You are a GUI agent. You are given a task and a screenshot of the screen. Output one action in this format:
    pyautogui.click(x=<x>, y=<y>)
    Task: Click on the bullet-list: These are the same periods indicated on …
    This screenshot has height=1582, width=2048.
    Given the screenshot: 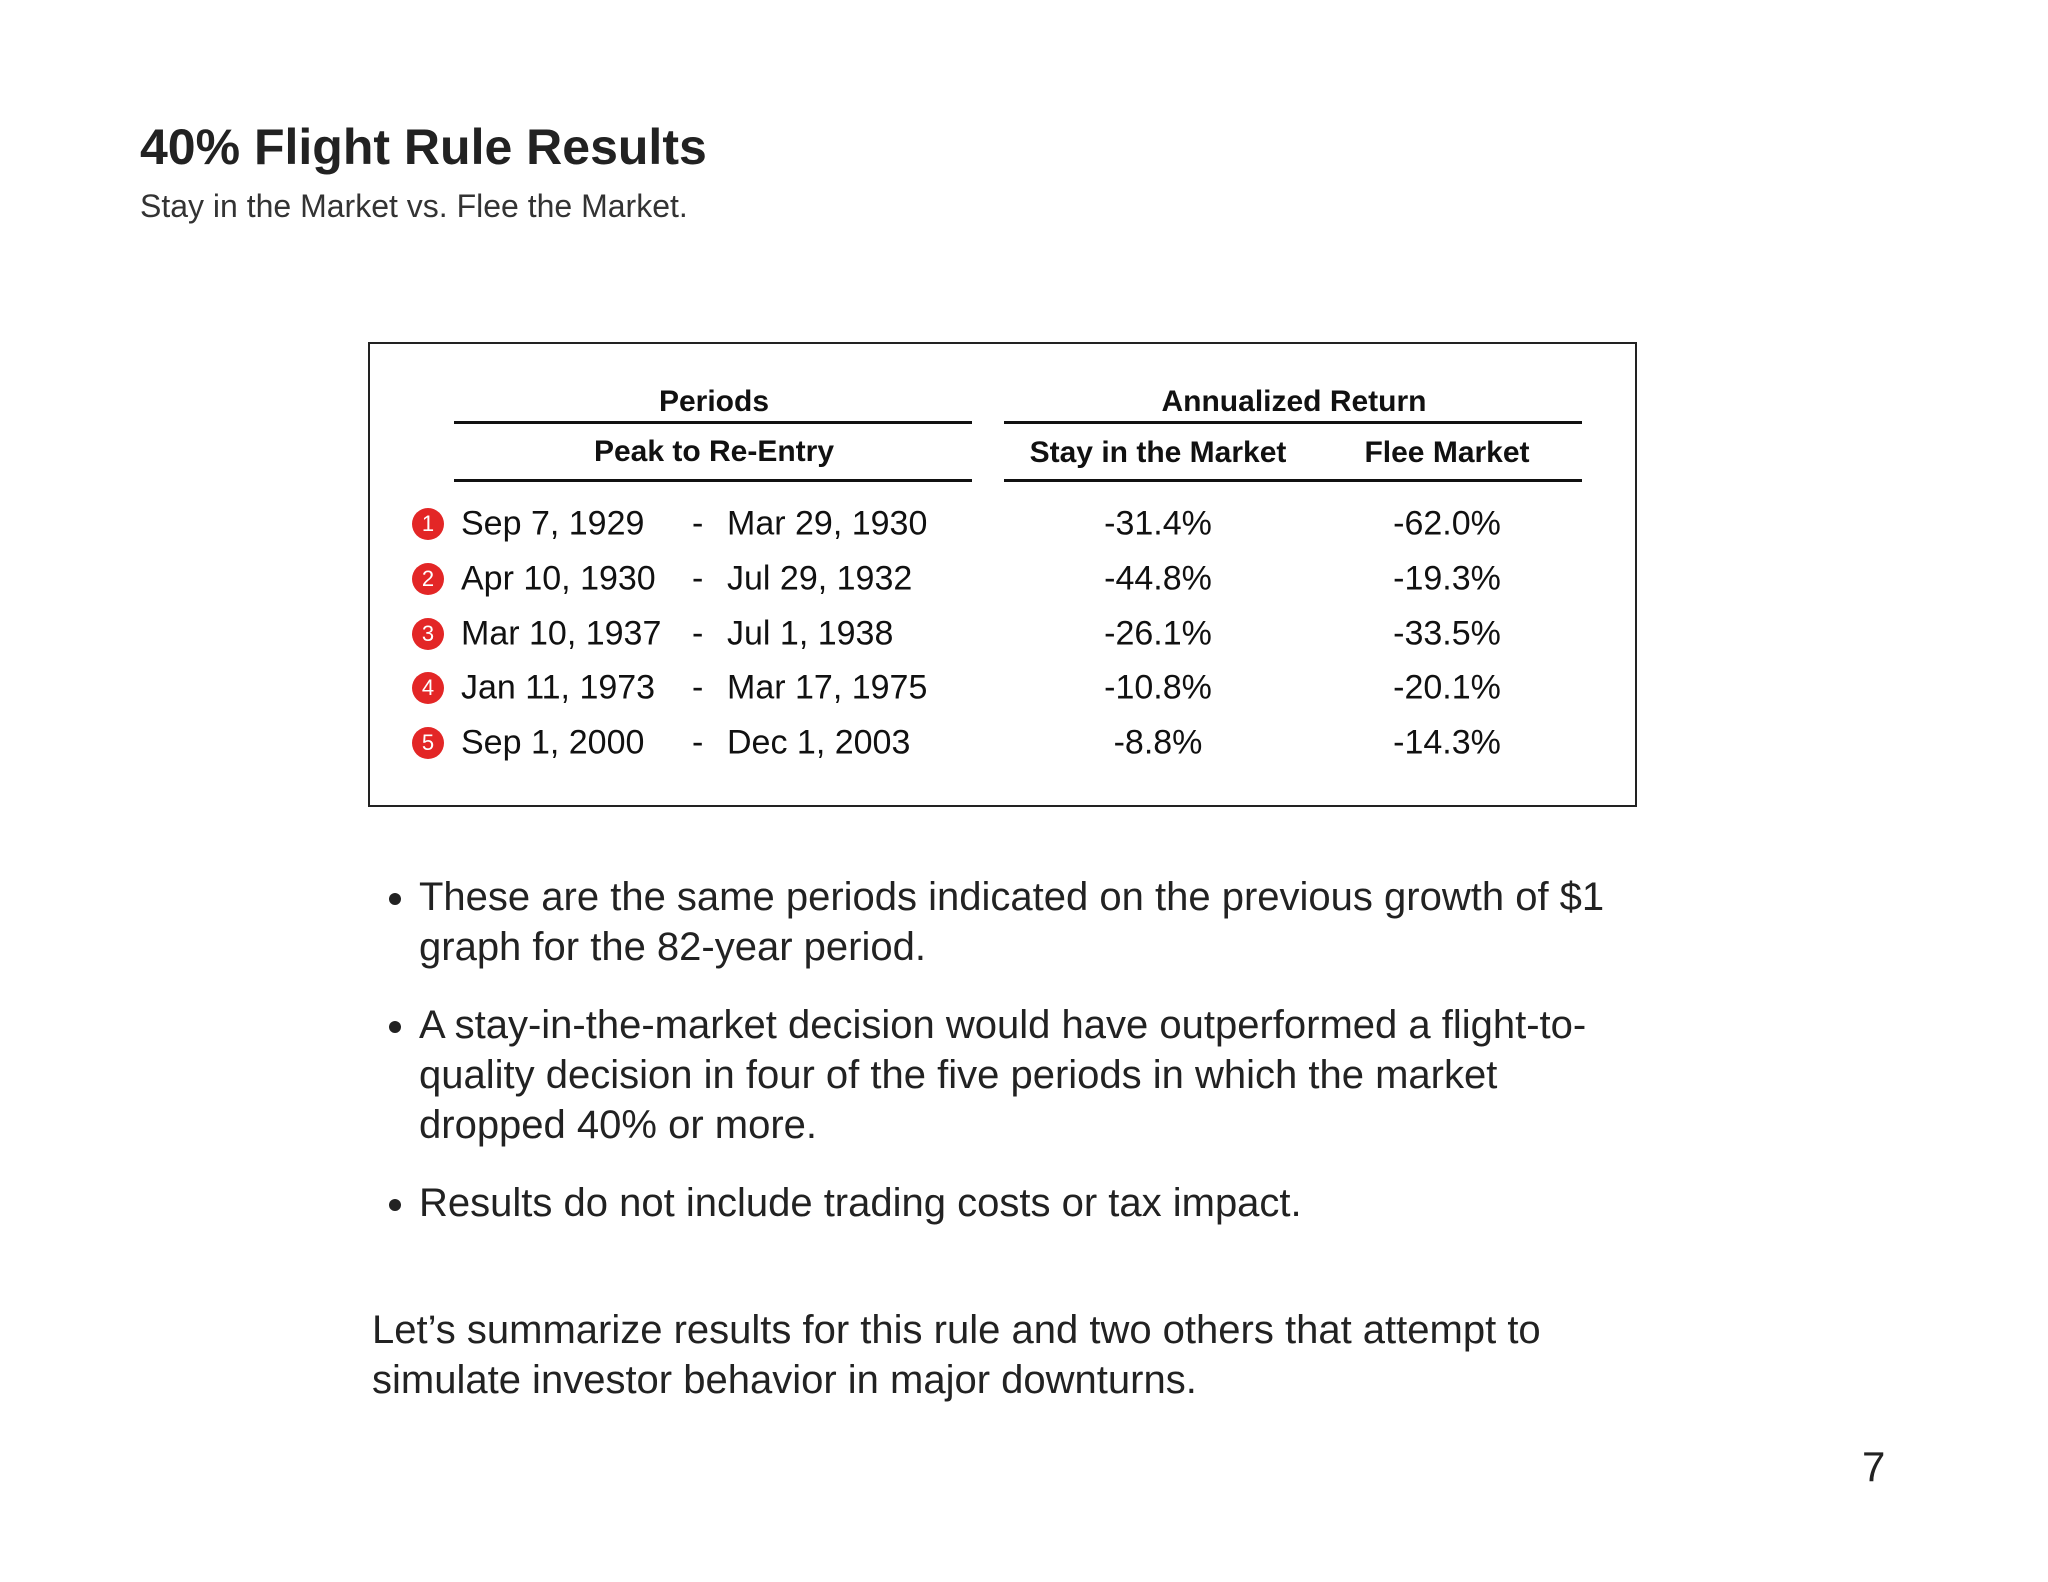 What is the action you would take?
    pyautogui.click(x=1009, y=1064)
    